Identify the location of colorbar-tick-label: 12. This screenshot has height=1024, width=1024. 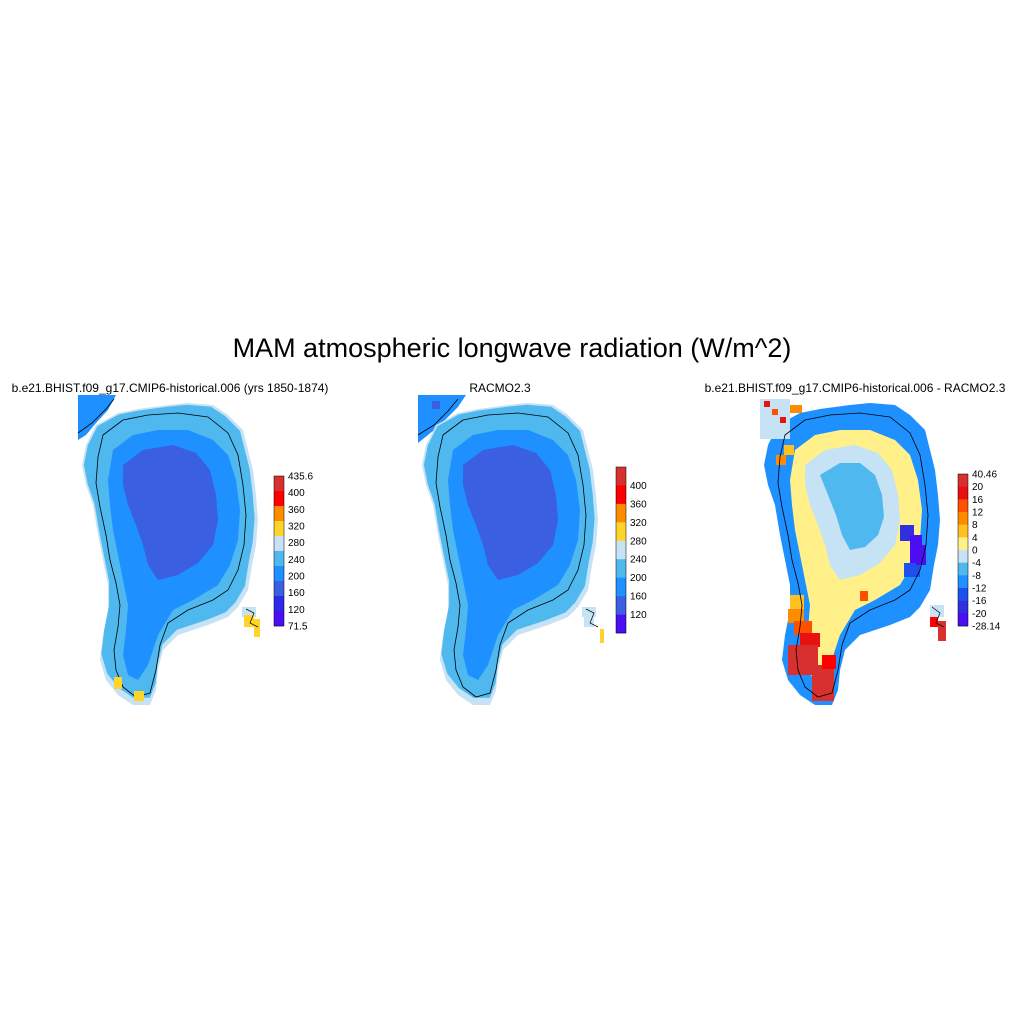
(978, 513).